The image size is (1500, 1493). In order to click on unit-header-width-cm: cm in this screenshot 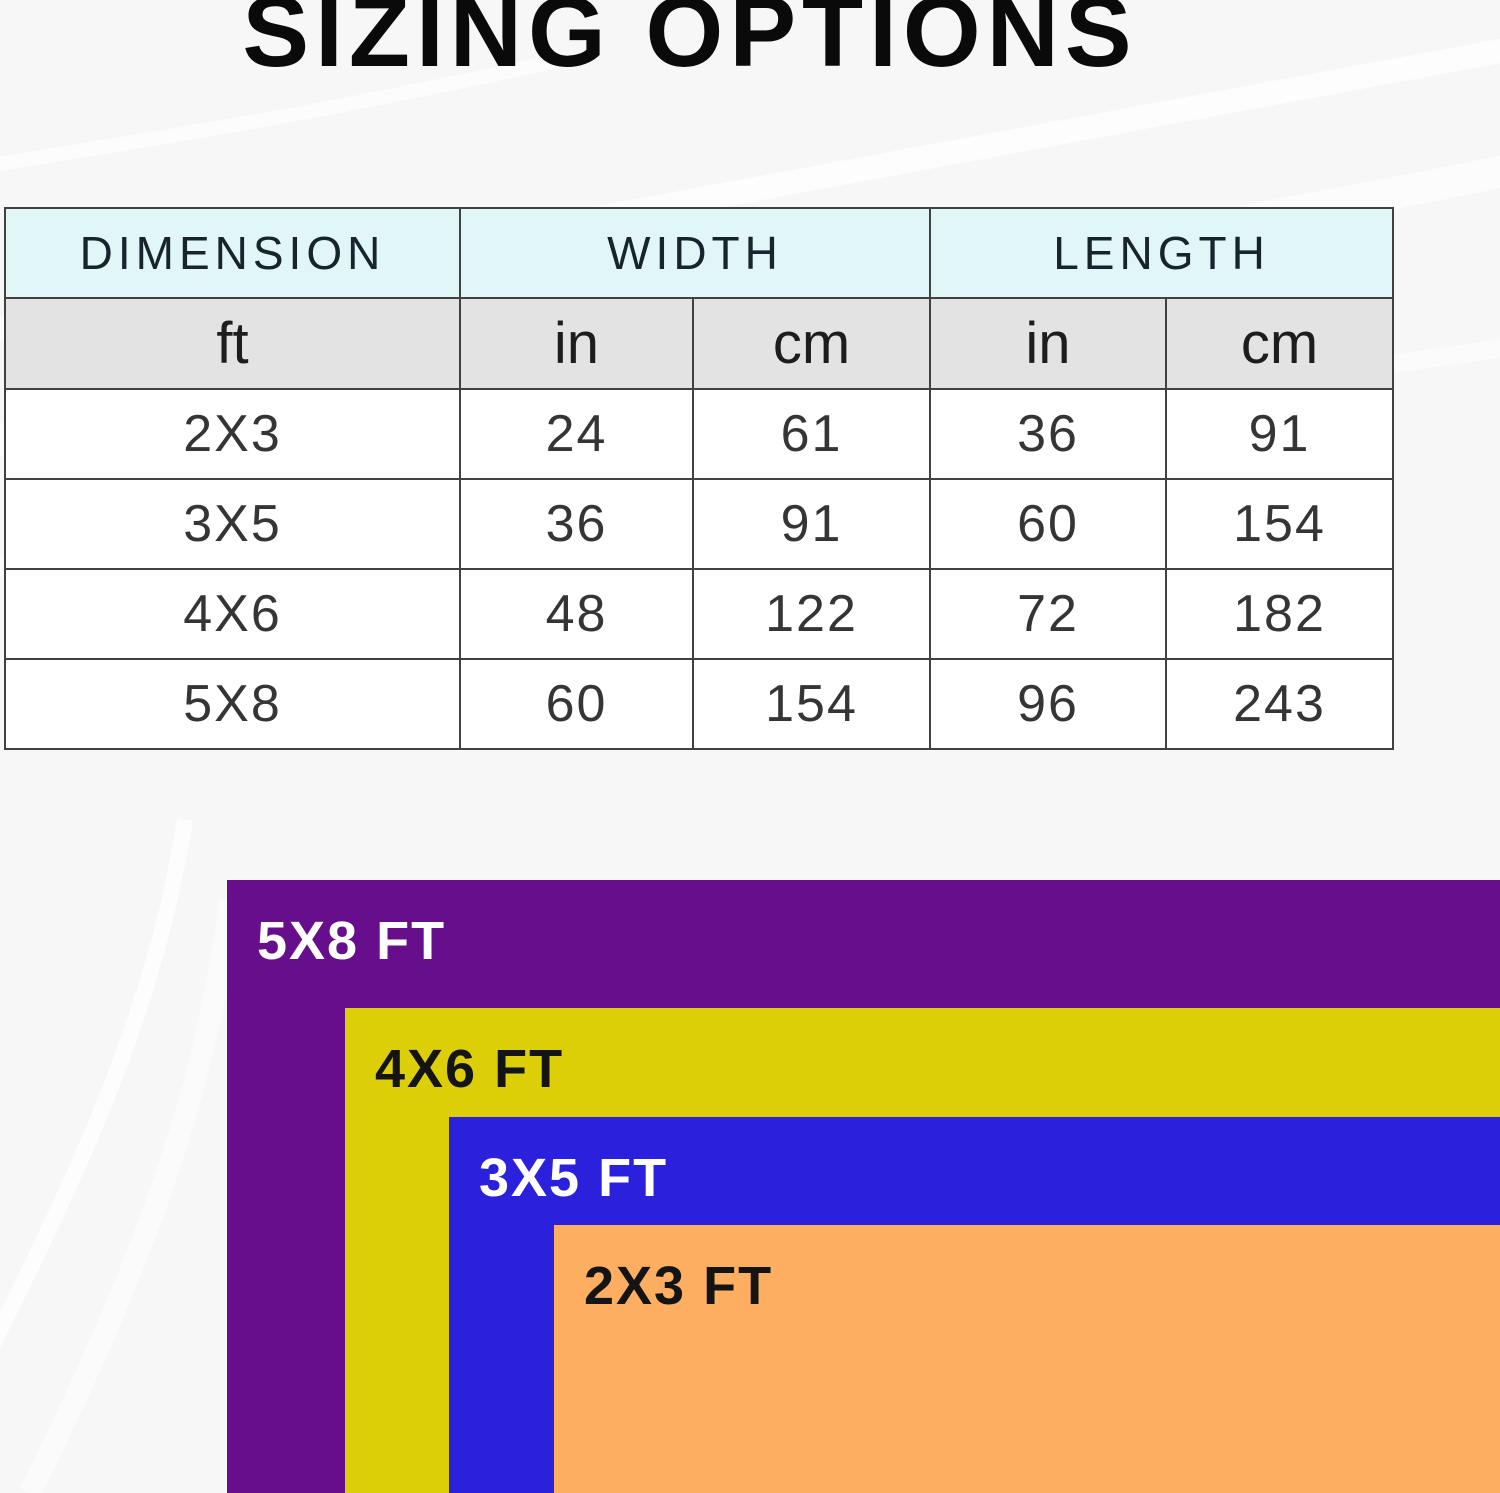, I will do `click(811, 343)`.